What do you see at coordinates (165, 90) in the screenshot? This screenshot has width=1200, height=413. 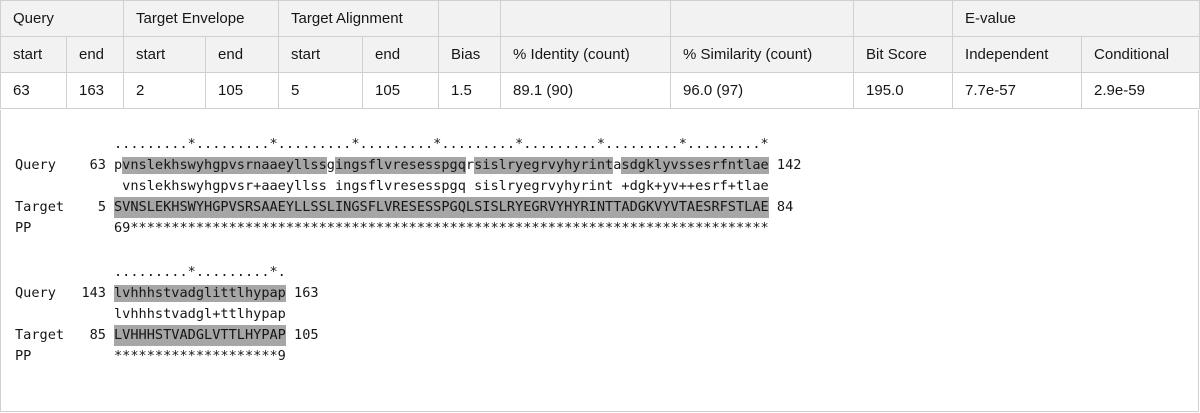 I see `cell: 2` at bounding box center [165, 90].